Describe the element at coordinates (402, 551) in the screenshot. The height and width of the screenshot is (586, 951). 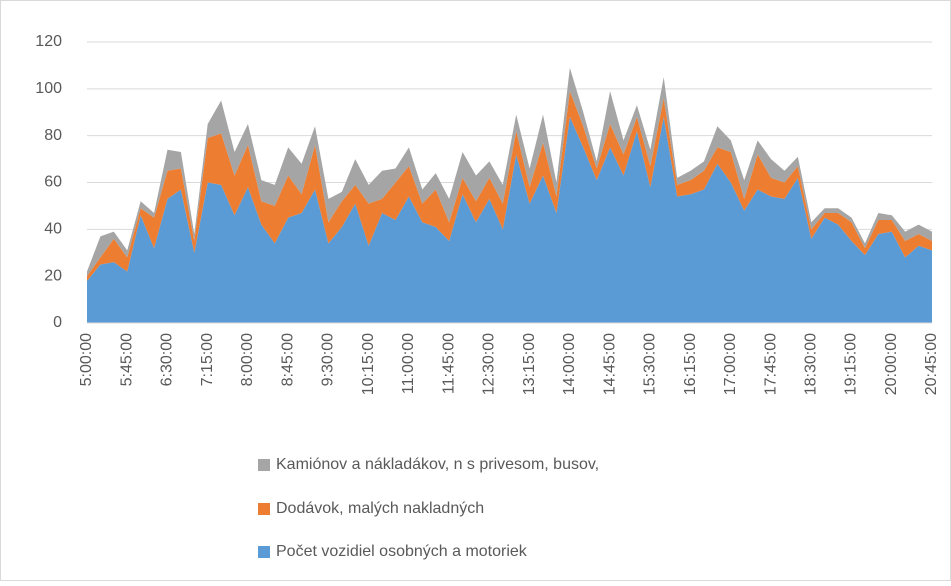
I see `legend-label: Počet vozidiel osobných a motoriek` at that location.